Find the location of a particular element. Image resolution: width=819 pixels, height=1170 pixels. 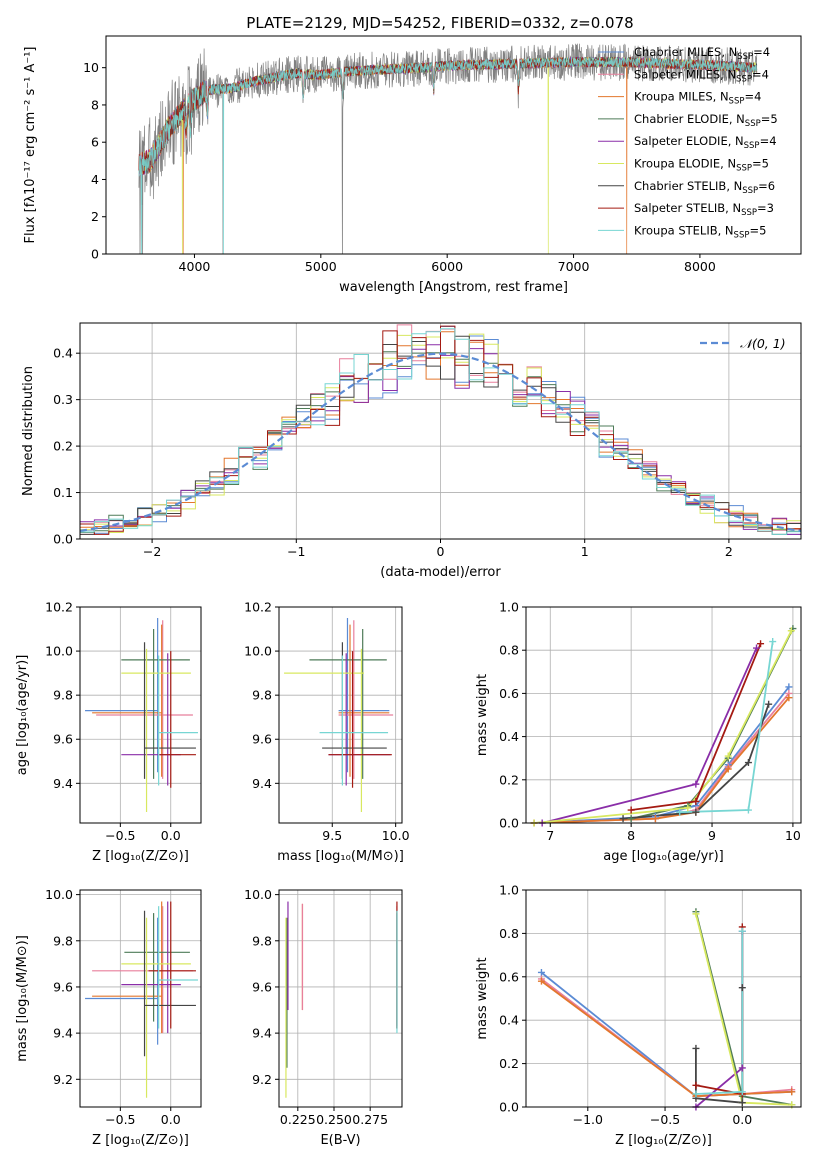

legend-label: Kroupa ELODIE, N is located at coordinates (685, 164).